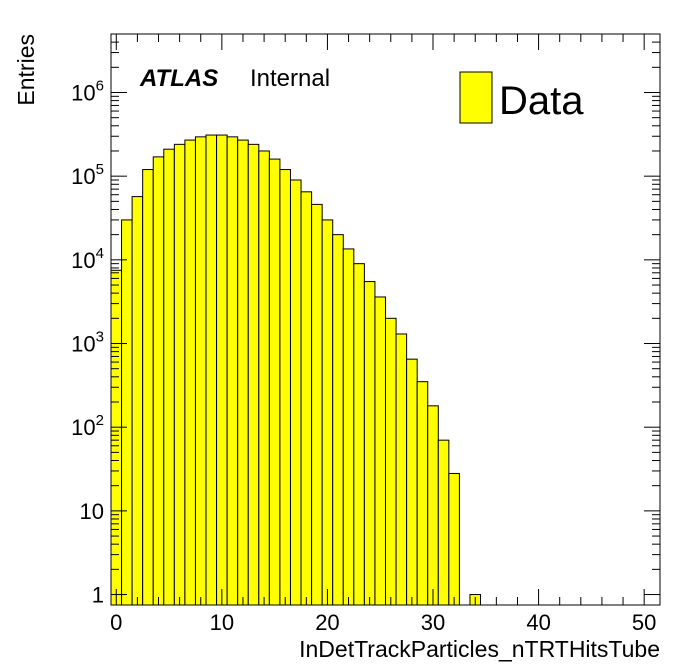 The image size is (696, 672). I want to click on y-tick-labels: 1 10 10² 10³ 10⁴ 10⁵ 10⁶, so click(87, 342).